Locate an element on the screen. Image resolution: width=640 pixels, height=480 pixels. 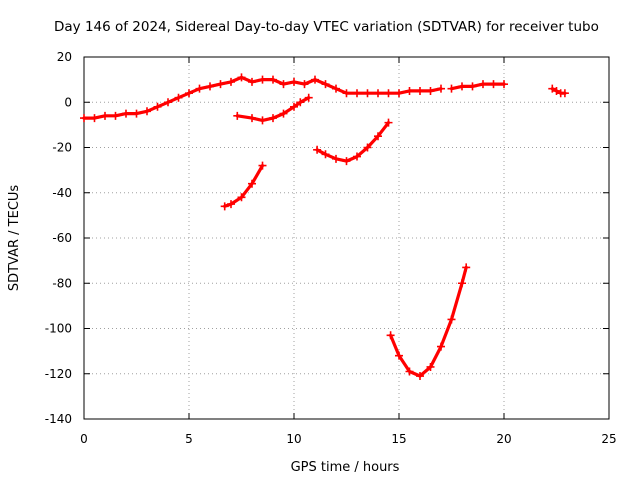
series-arc-b is located at coordinates (243, 186).